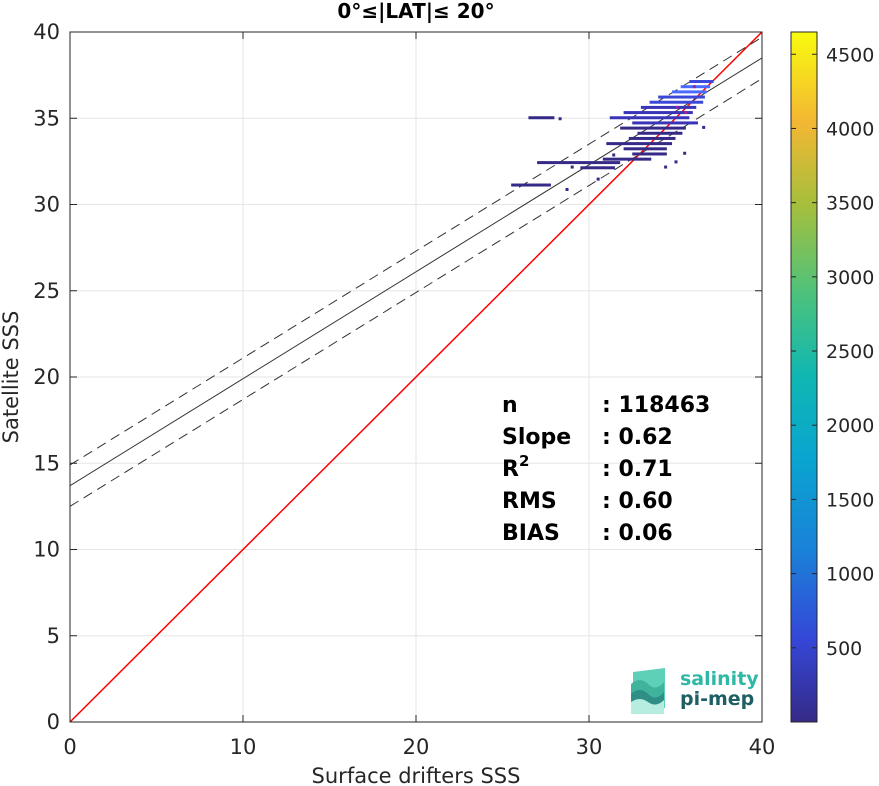  Describe the element at coordinates (46, 463) in the screenshot. I see `y-tick-label: 15` at that location.